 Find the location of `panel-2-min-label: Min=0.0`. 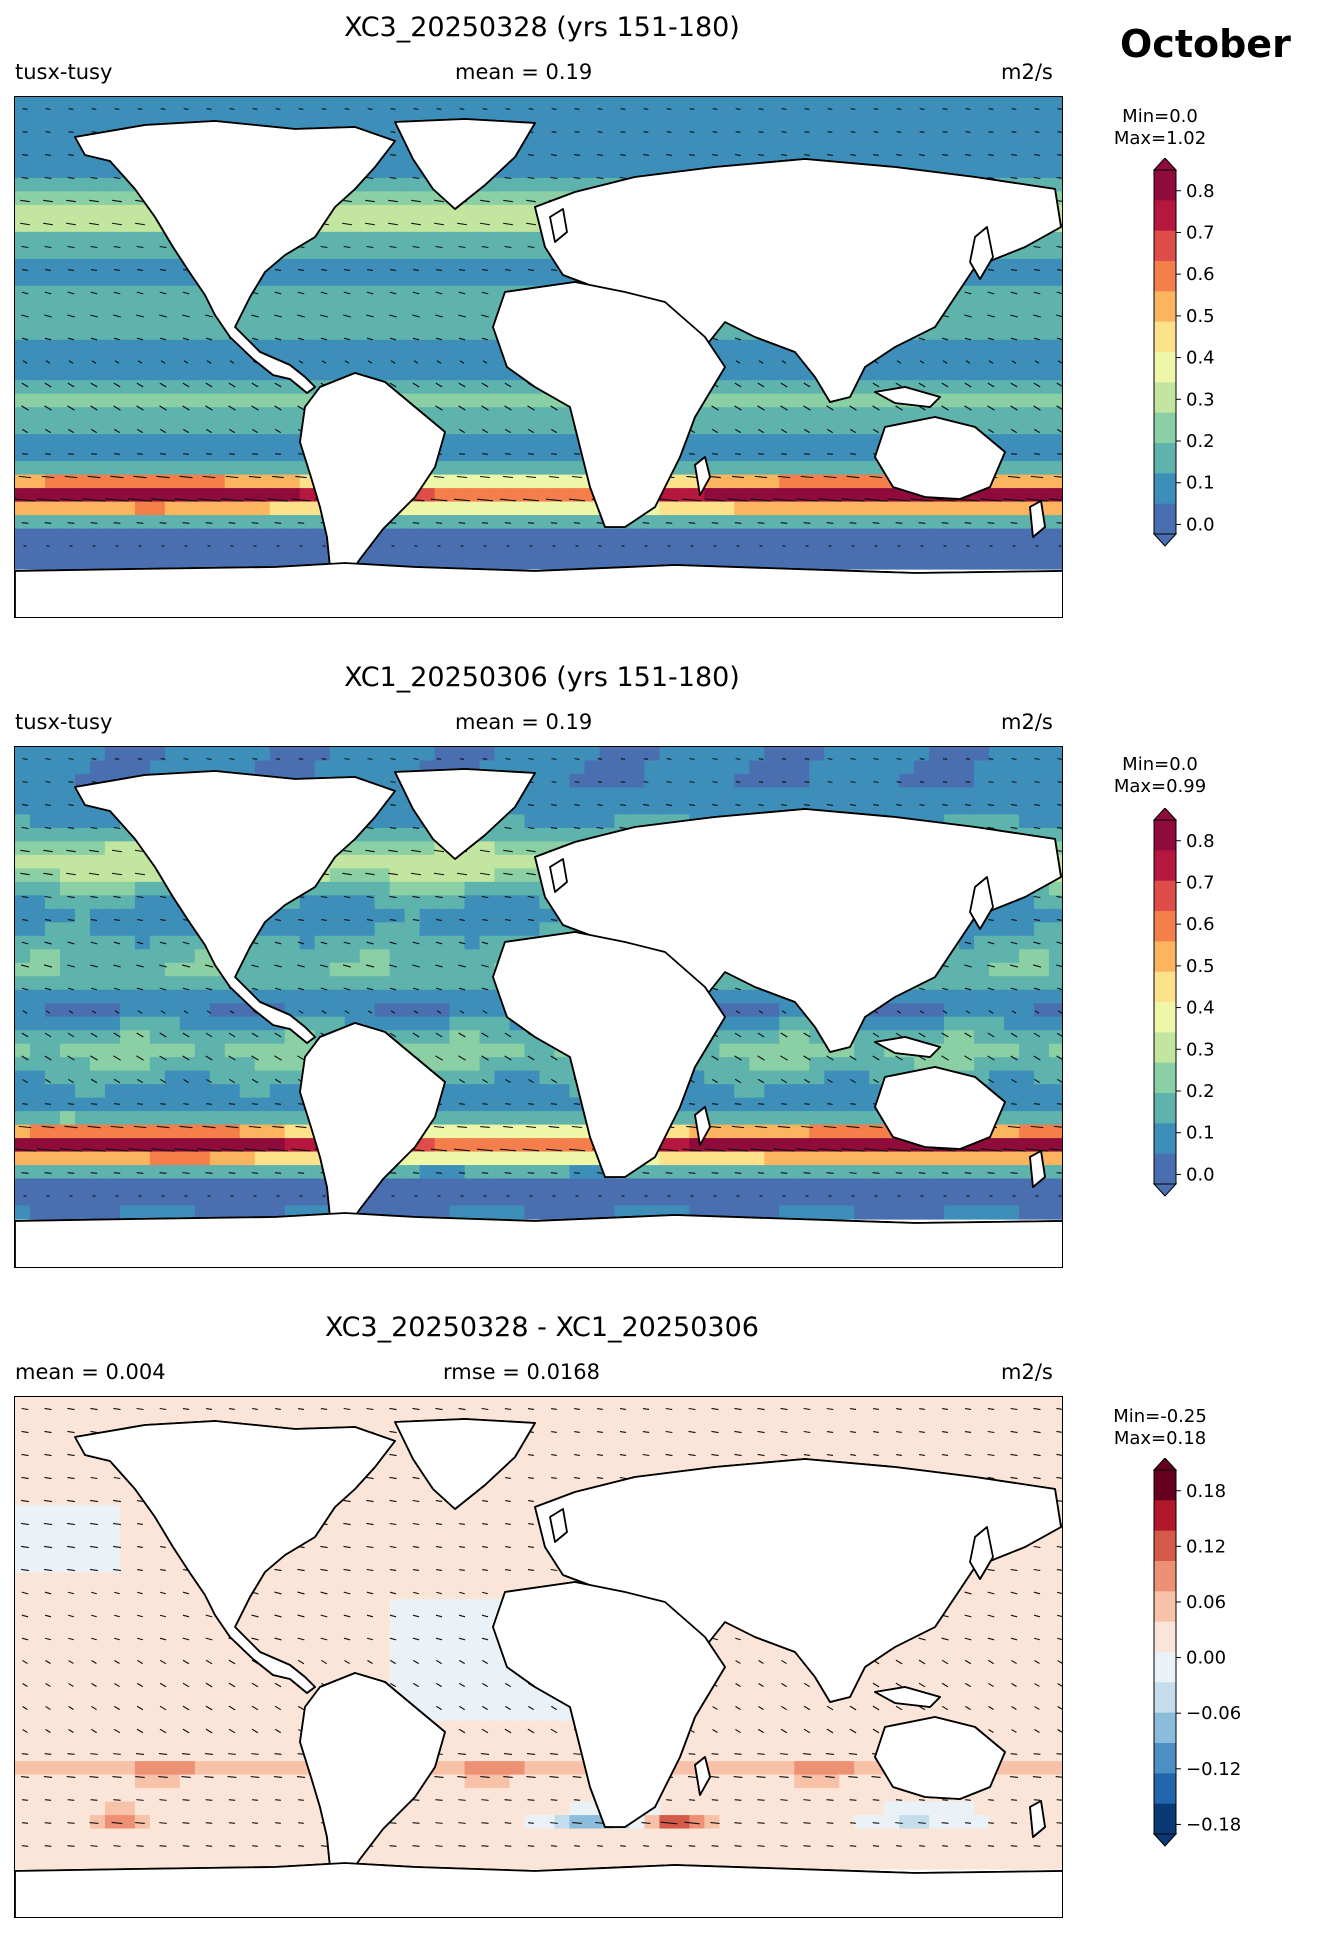

panel-2-min-label: Min=0.0 is located at coordinates (1160, 764).